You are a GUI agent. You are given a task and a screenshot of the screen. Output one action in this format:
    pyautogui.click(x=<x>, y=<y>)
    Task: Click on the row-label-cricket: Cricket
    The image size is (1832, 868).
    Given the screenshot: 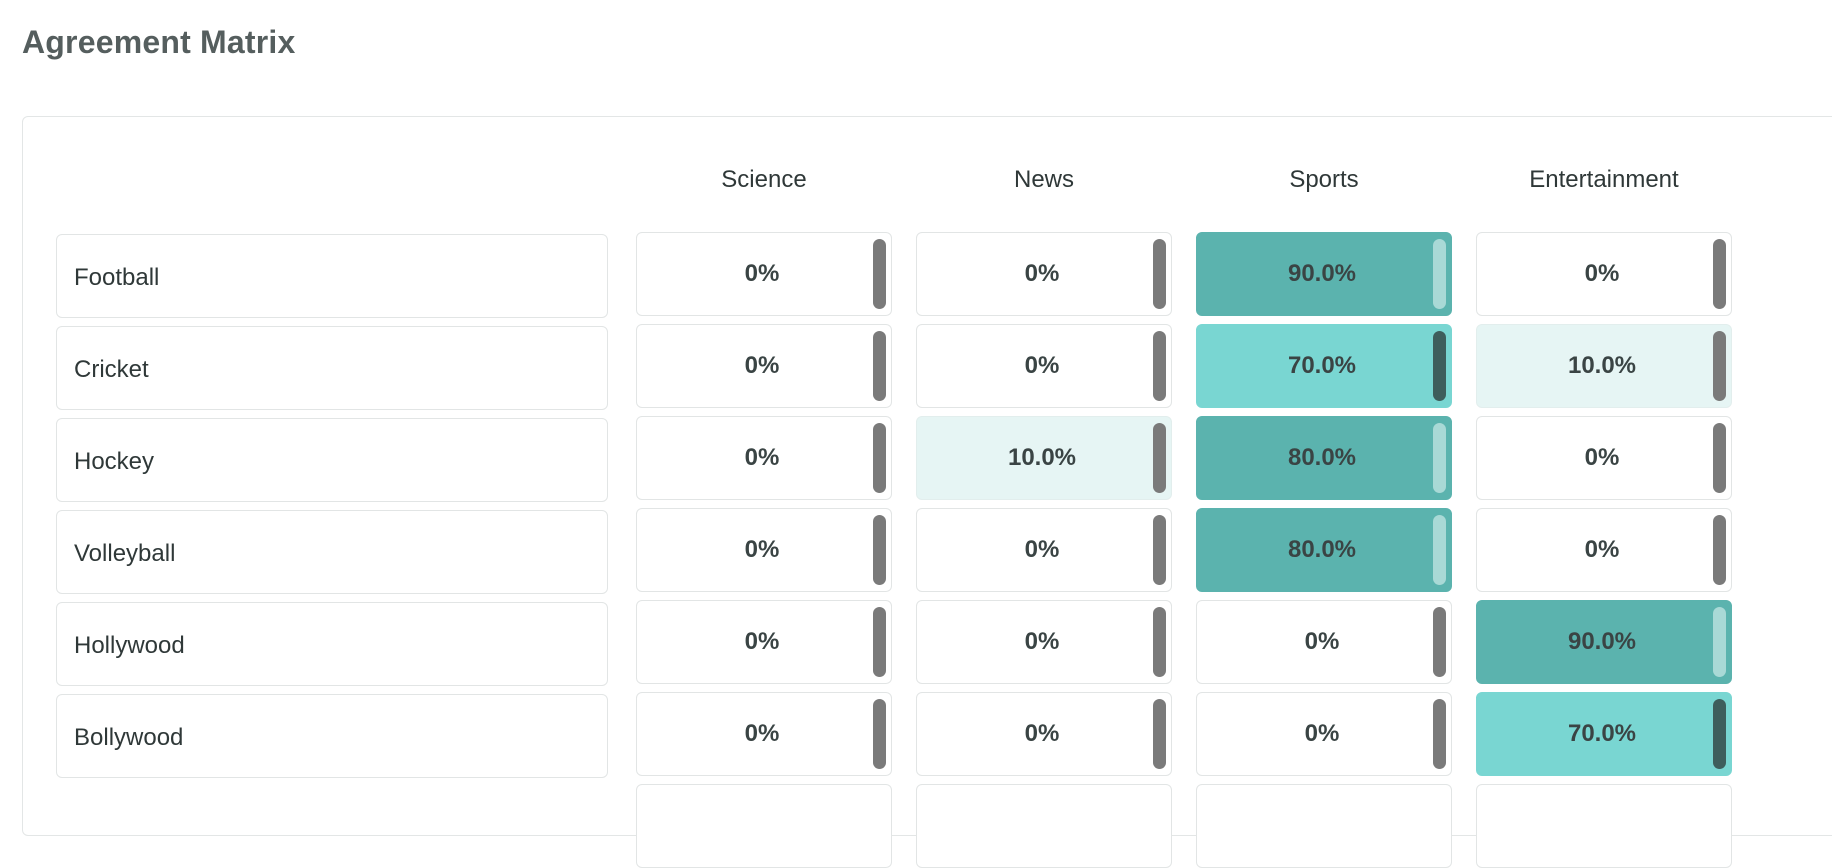 What is the action you would take?
    pyautogui.click(x=332, y=368)
    